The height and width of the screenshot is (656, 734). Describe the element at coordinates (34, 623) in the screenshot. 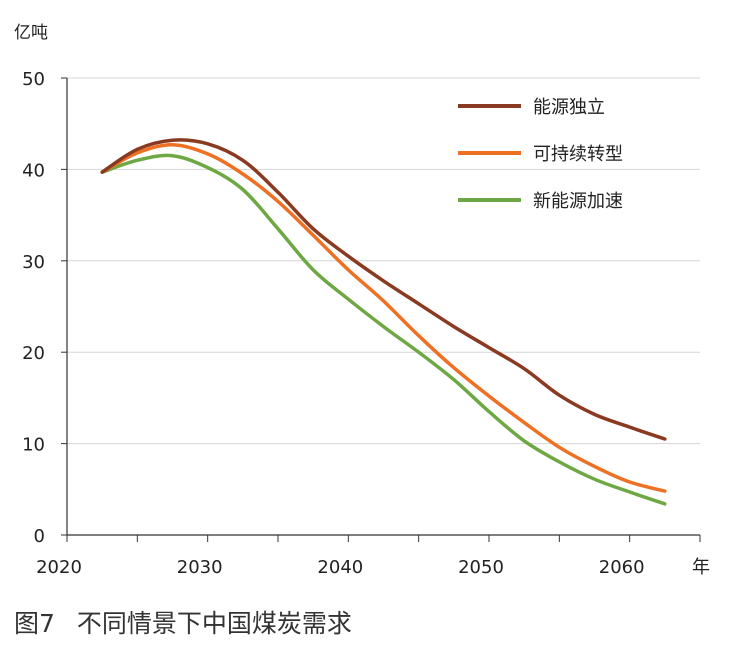

I see `figure-number: 图7` at that location.